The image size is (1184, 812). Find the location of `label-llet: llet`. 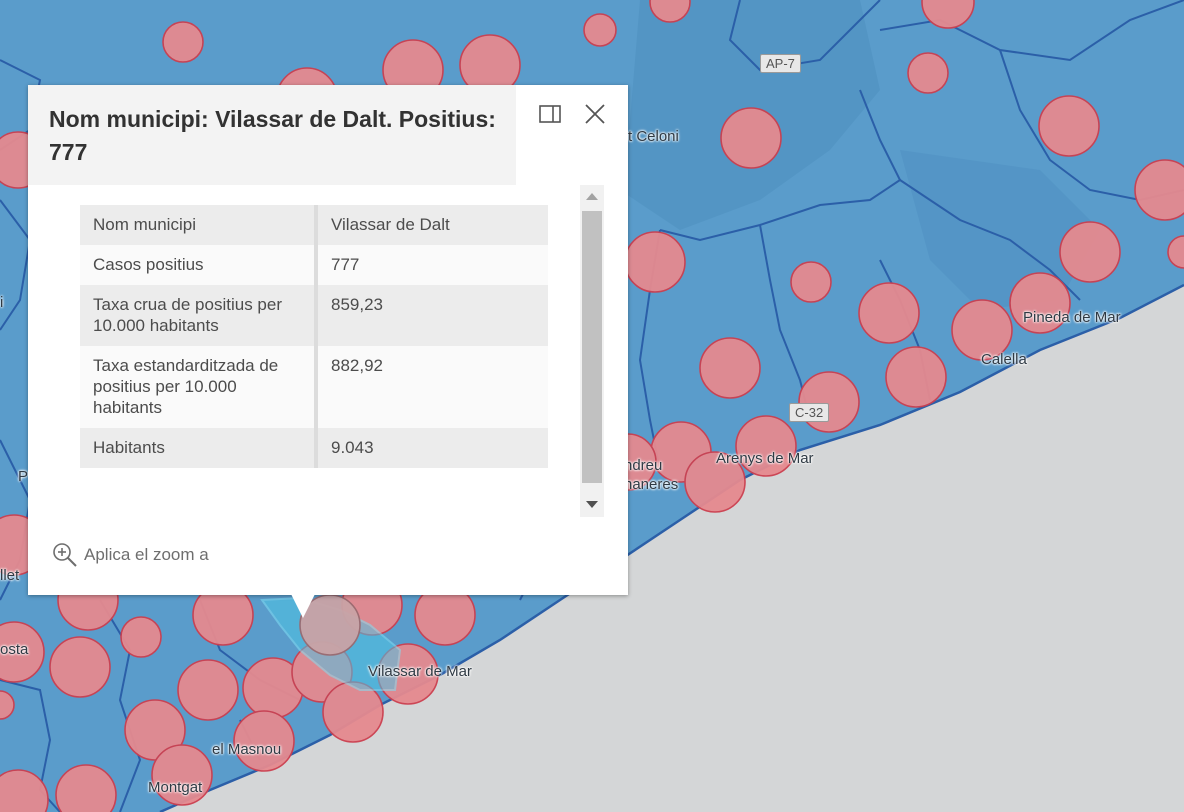

label-llet: llet is located at coordinates (10, 575).